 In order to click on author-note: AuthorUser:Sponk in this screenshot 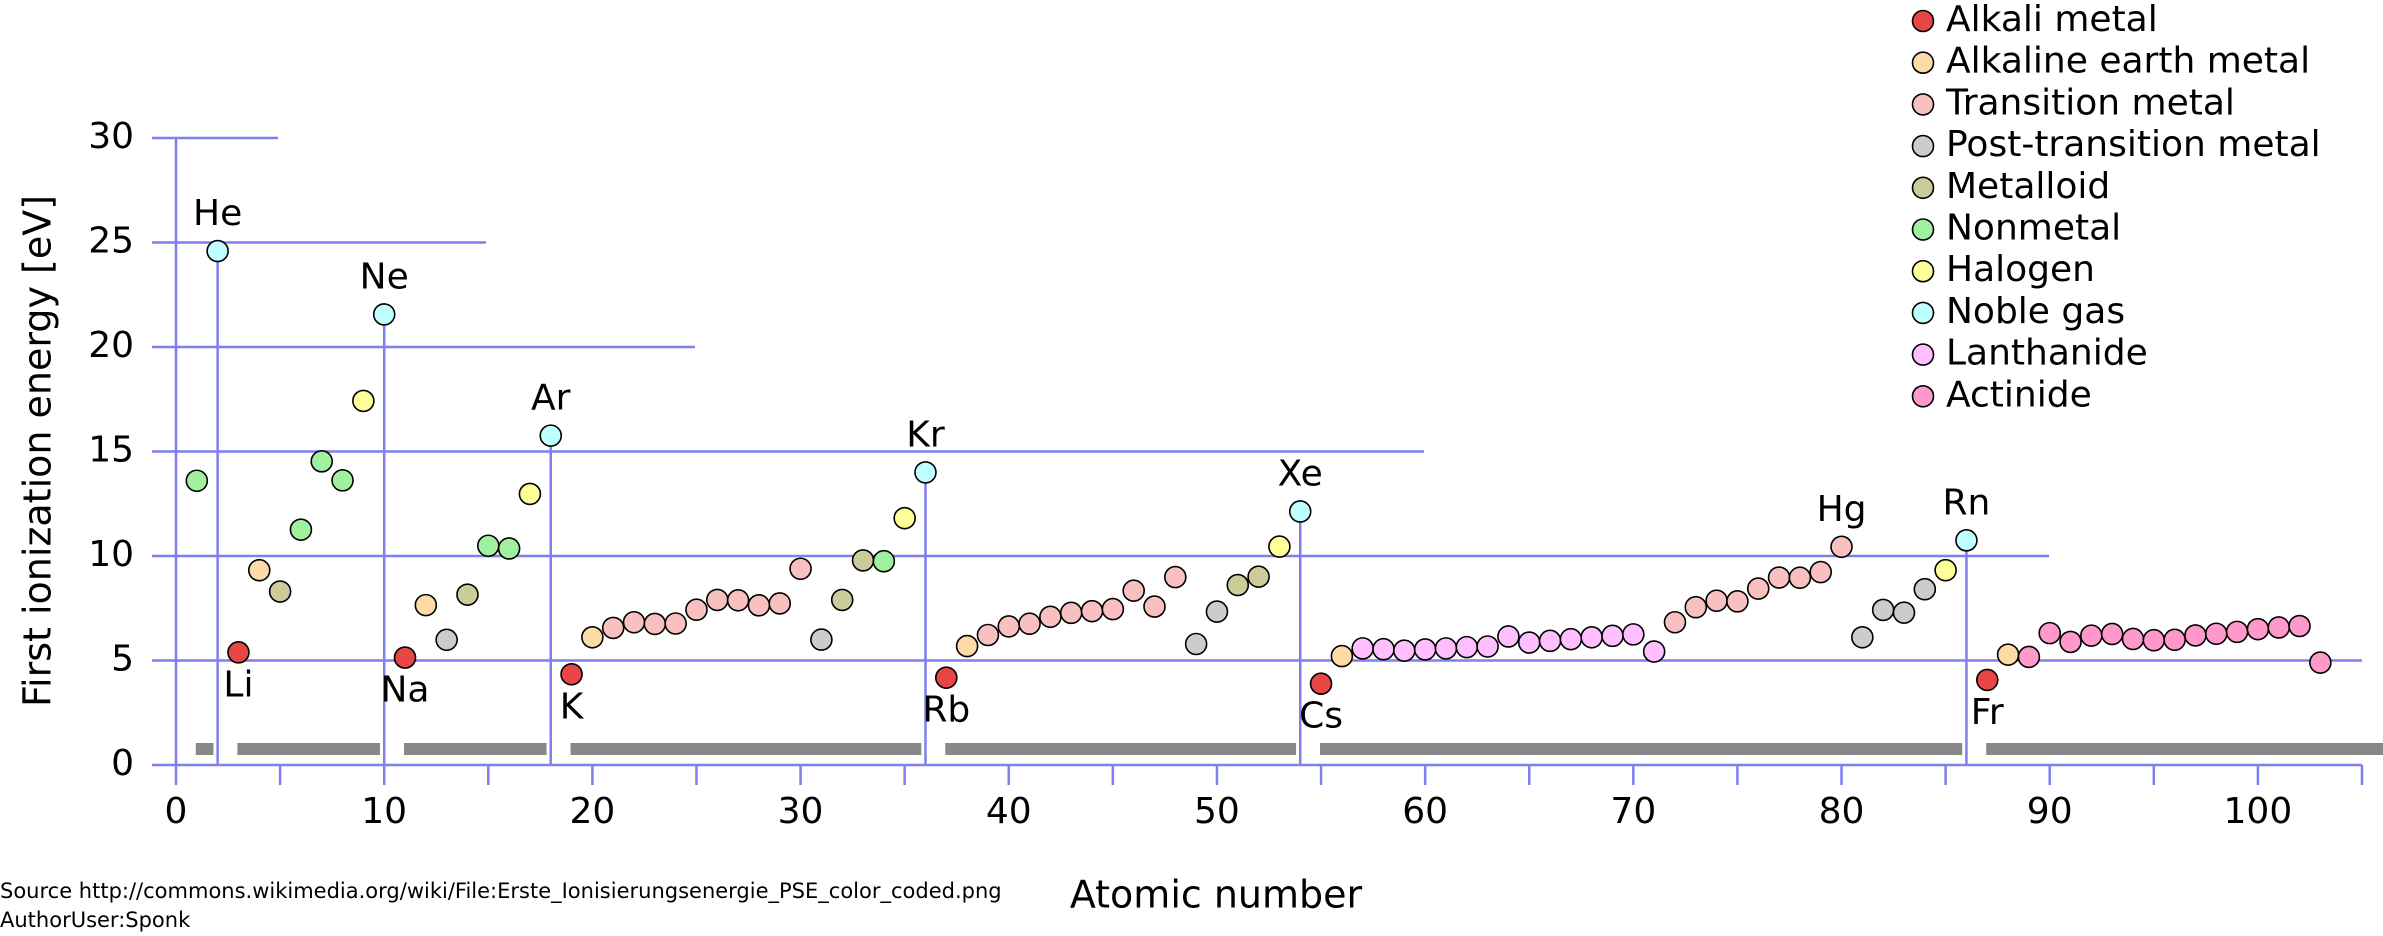, I will do `click(95, 920)`.